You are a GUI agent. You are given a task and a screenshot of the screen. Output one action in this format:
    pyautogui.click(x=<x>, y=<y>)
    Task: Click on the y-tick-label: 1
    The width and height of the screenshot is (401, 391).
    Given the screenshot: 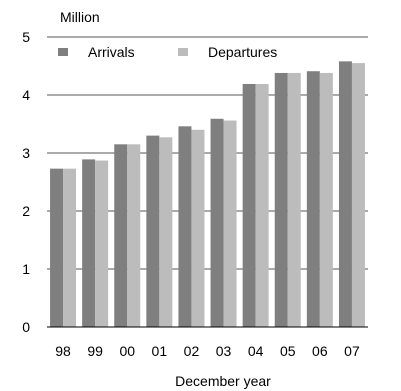 What is the action you would take?
    pyautogui.click(x=26, y=269)
    